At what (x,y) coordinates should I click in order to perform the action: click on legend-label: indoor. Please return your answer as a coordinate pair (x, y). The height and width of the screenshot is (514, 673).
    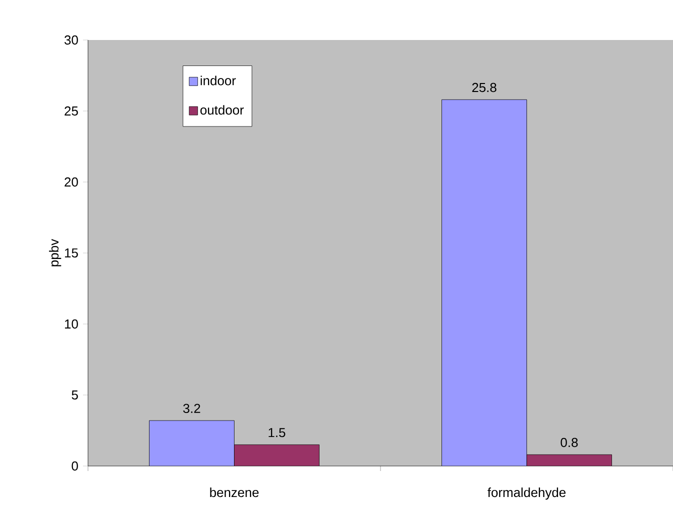
    Looking at the image, I should click on (218, 81).